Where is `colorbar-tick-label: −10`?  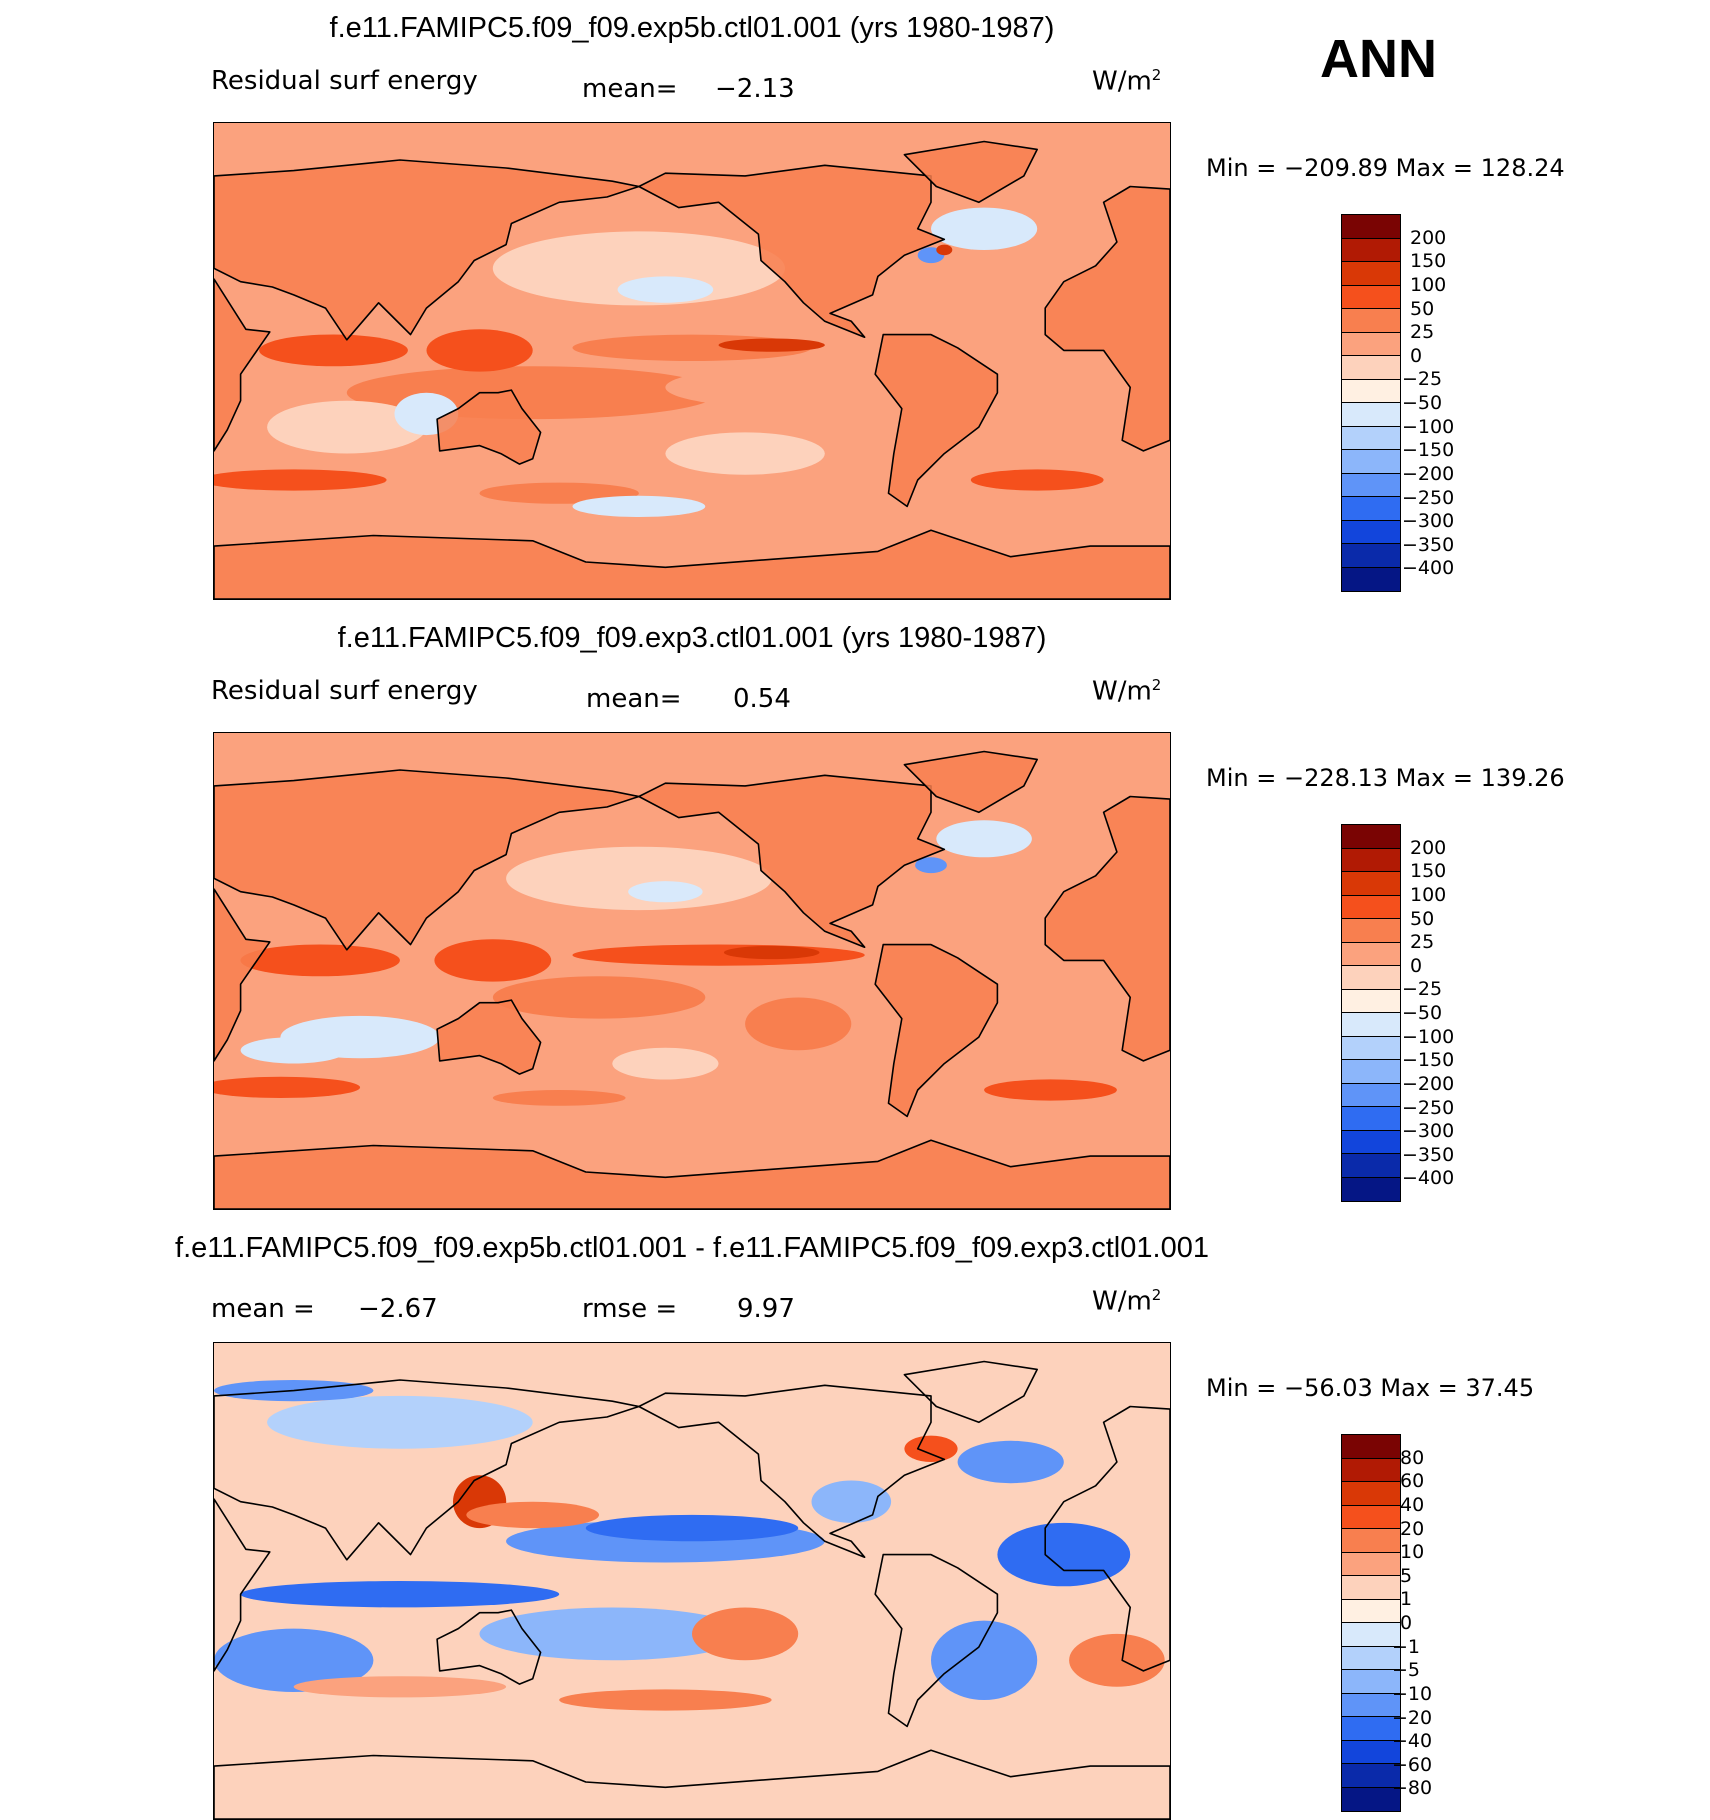 colorbar-tick-label: −10 is located at coordinates (1412, 1693).